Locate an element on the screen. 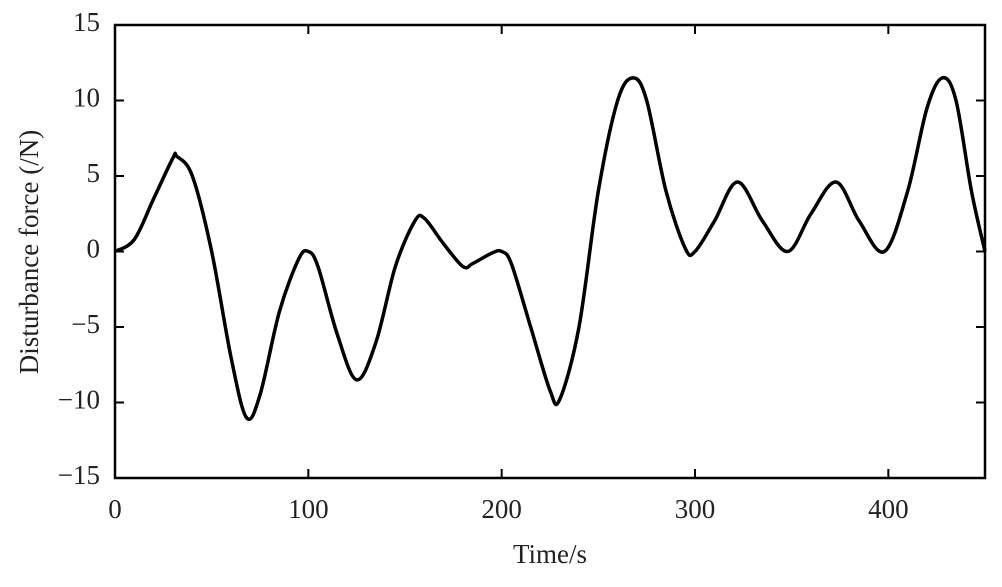  x-tick-label: 400 is located at coordinates (888, 509).